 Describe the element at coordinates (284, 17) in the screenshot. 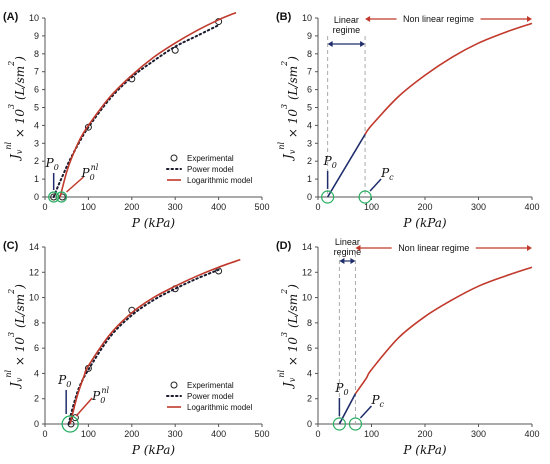

I see `panel-label: (B)` at that location.